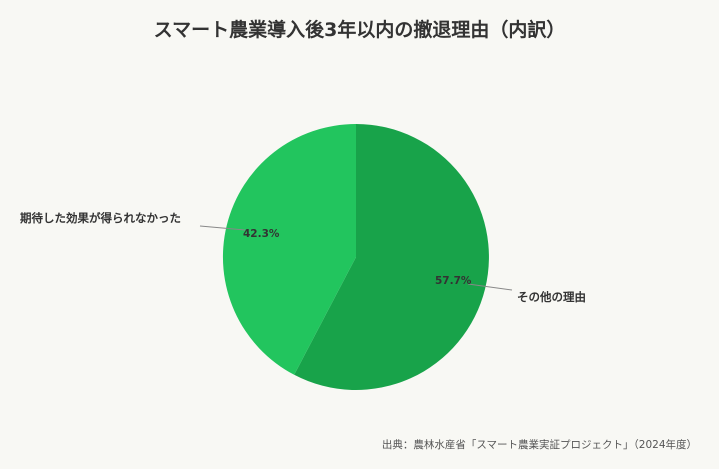 This screenshot has width=719, height=469. Describe the element at coordinates (100, 218) in the screenshot. I see `category-label-expected: 期待した効果が得られなかった` at that location.